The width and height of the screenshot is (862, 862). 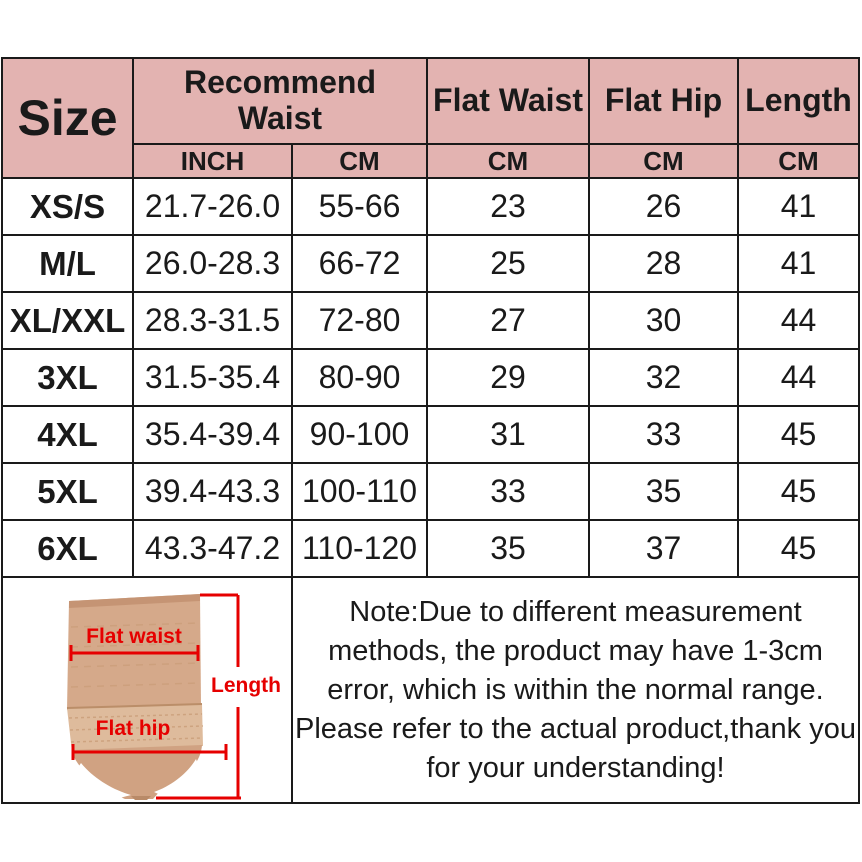 I want to click on flat-hip-cell: 32, so click(x=663, y=377).